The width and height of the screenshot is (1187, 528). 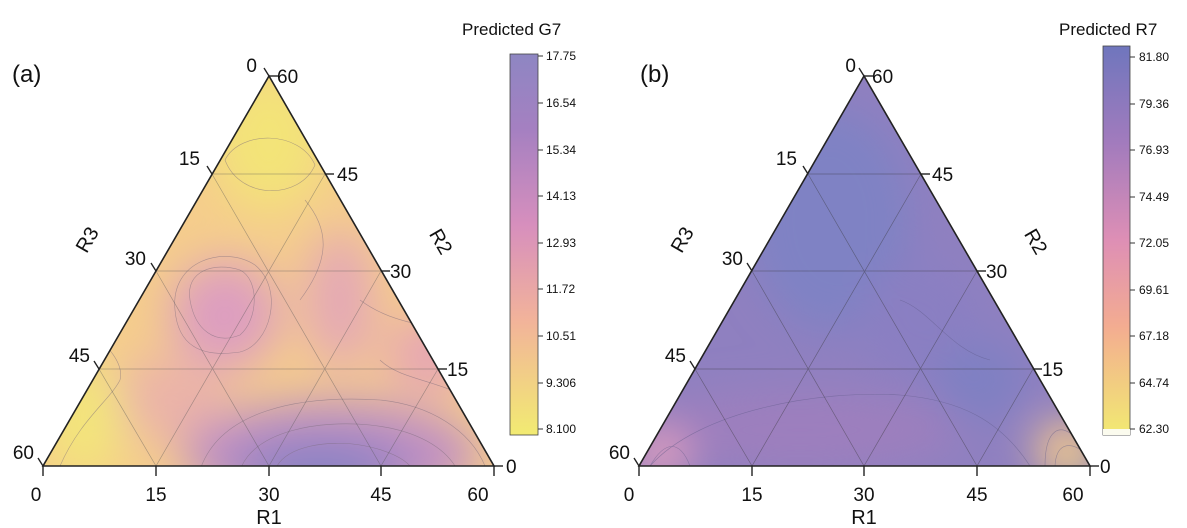 I want to click on colorbar-tick-a-5: 12.93, so click(x=561, y=243).